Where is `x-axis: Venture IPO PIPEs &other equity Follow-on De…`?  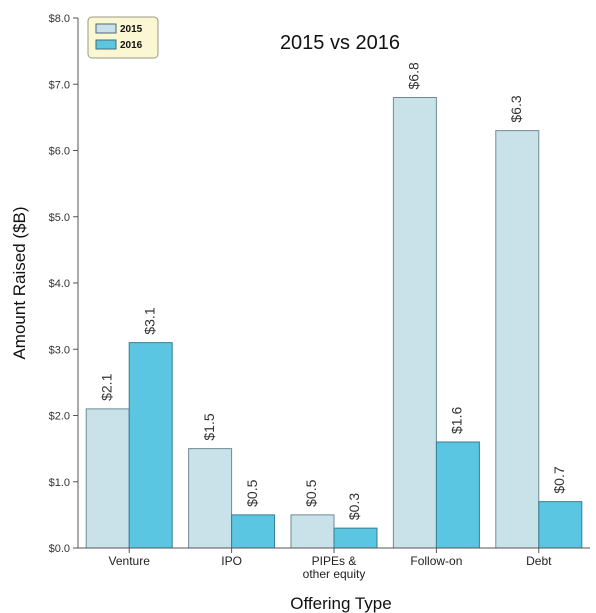 x-axis: Venture IPO PIPEs &other equity Follow-on De… is located at coordinates (334, 564).